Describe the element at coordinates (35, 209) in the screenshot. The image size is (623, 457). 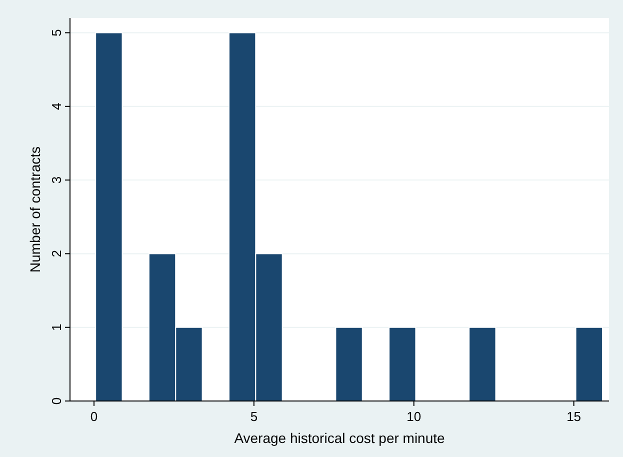
I see `y-axis-title: Number of contracts` at that location.